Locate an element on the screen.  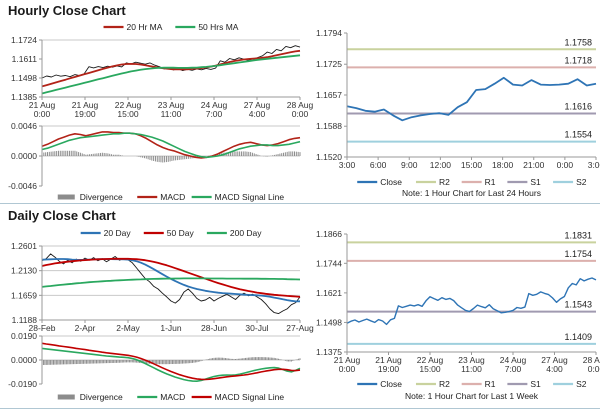
series-200-day is located at coordinates (171, 282).